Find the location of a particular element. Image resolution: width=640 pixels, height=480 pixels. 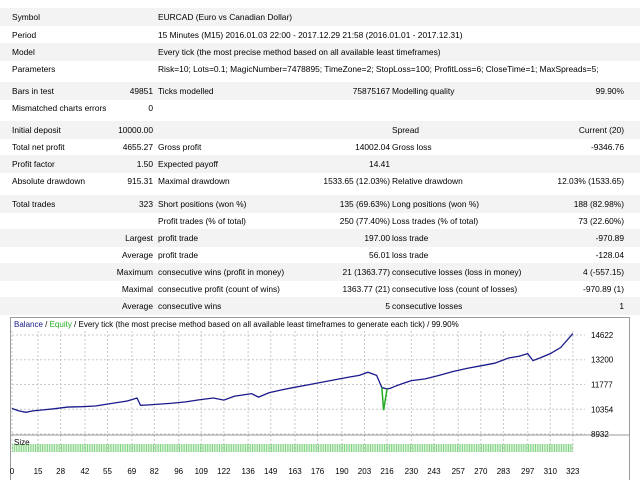

profit-factor-label: Profit factor is located at coordinates (33, 164).